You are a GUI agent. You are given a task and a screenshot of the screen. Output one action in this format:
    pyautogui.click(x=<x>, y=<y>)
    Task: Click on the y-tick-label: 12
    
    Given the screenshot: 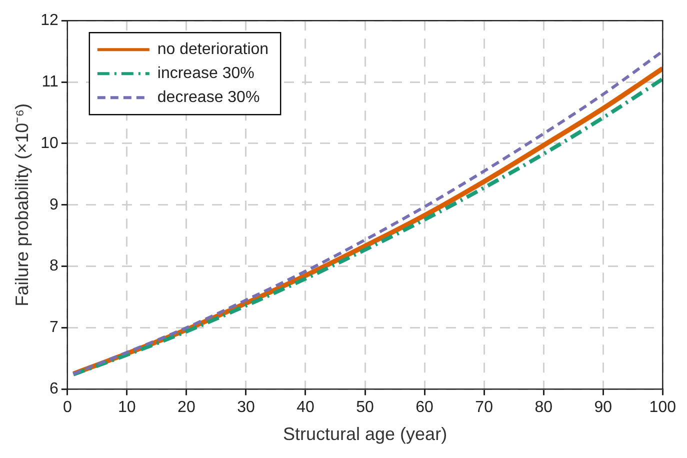 What is the action you would take?
    pyautogui.click(x=49, y=21)
    